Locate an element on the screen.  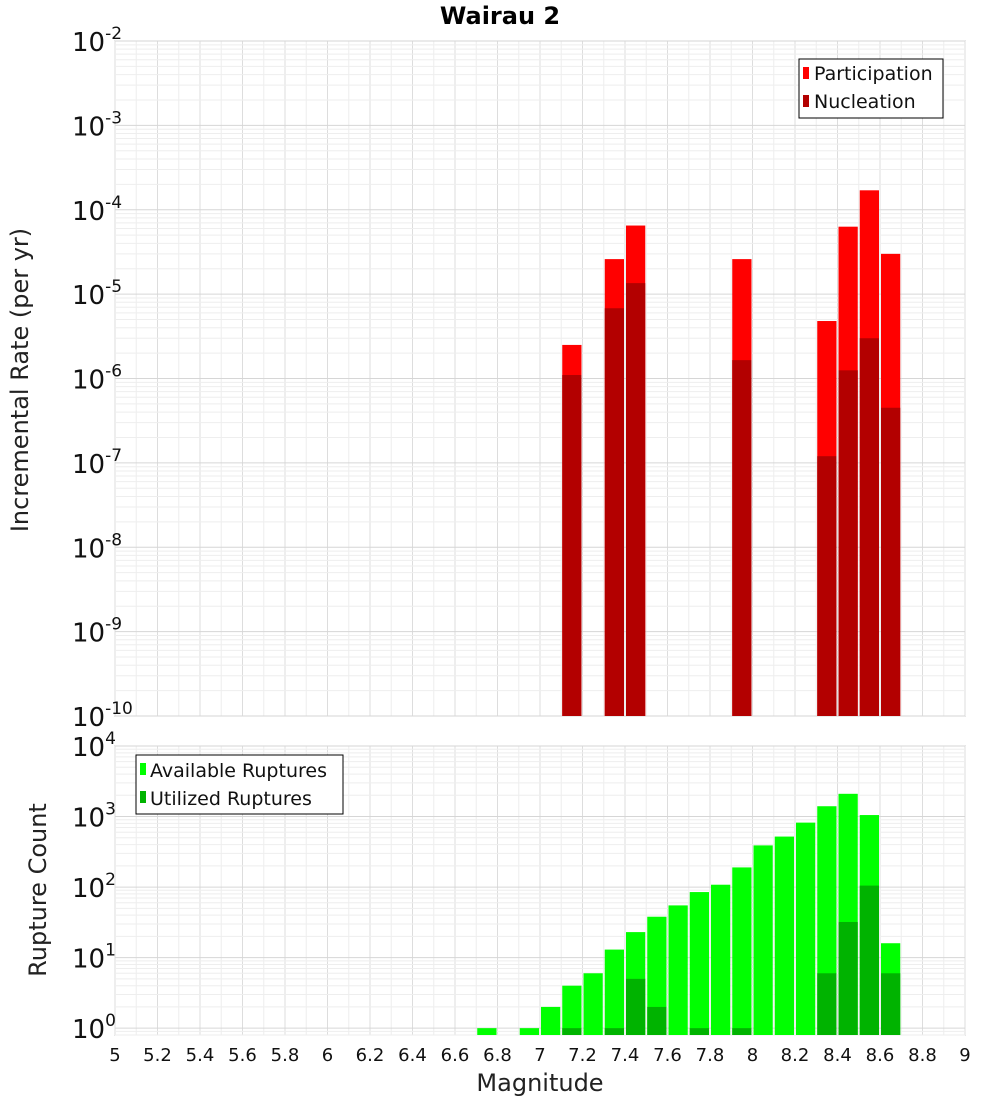
top-y-tick-label: 10⁻⁵ is located at coordinates (97, 294).